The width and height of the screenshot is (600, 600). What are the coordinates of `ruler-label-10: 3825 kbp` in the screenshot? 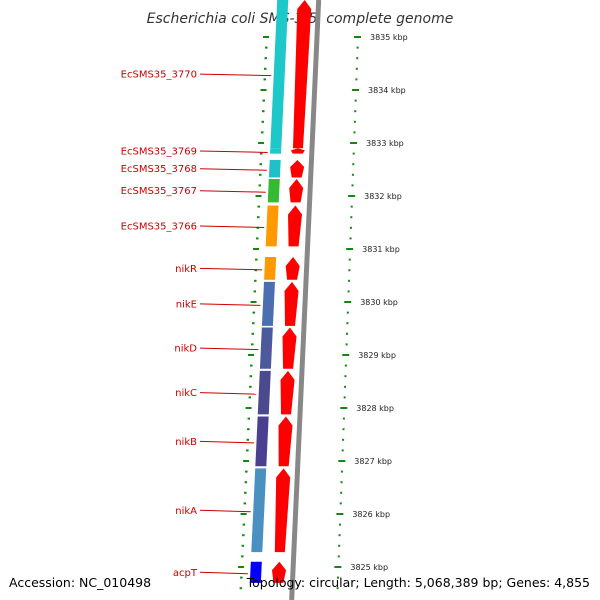 It's located at (369, 567).